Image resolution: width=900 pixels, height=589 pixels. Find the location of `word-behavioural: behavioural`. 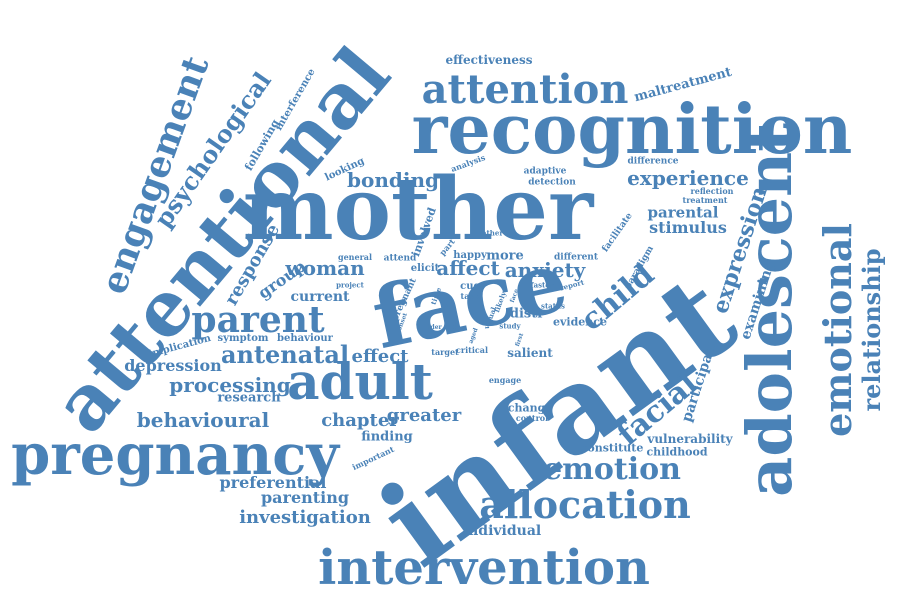

word-behavioural: behavioural is located at coordinates (203, 420).